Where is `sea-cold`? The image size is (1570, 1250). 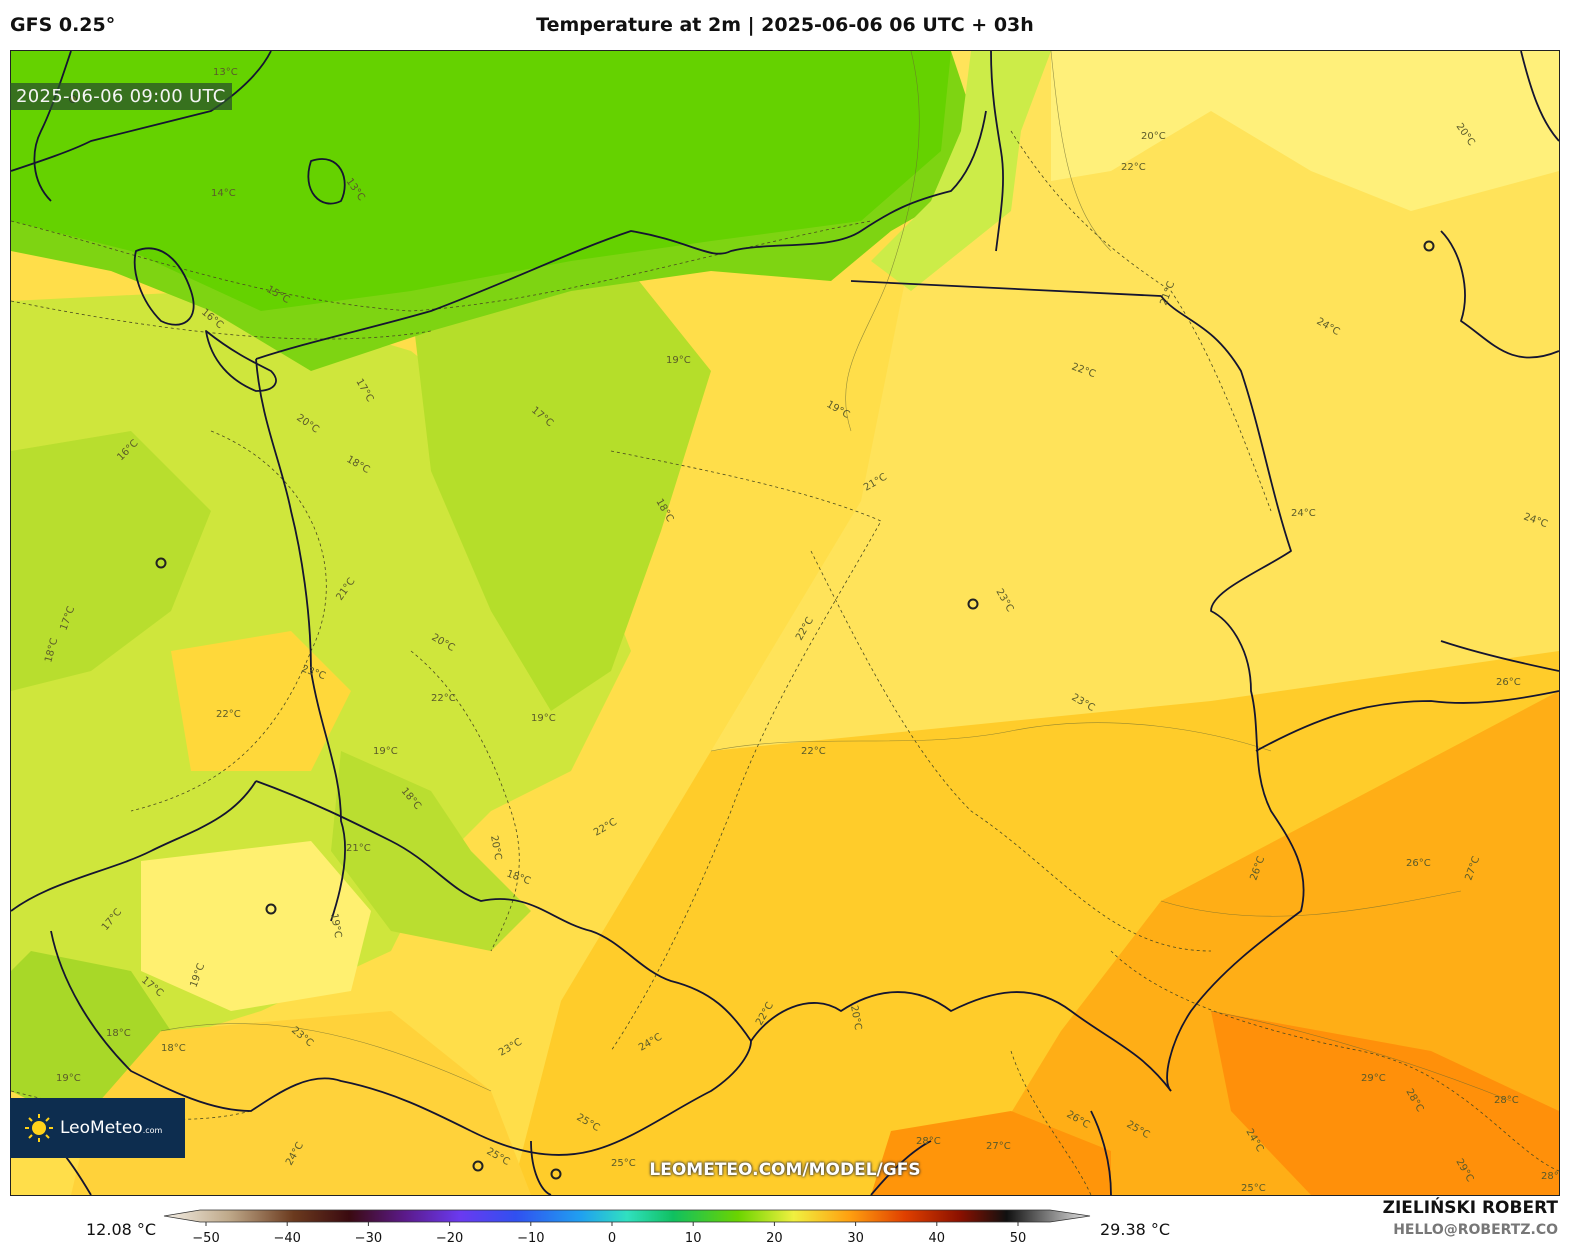
sea-cold is located at coordinates (481, 181).